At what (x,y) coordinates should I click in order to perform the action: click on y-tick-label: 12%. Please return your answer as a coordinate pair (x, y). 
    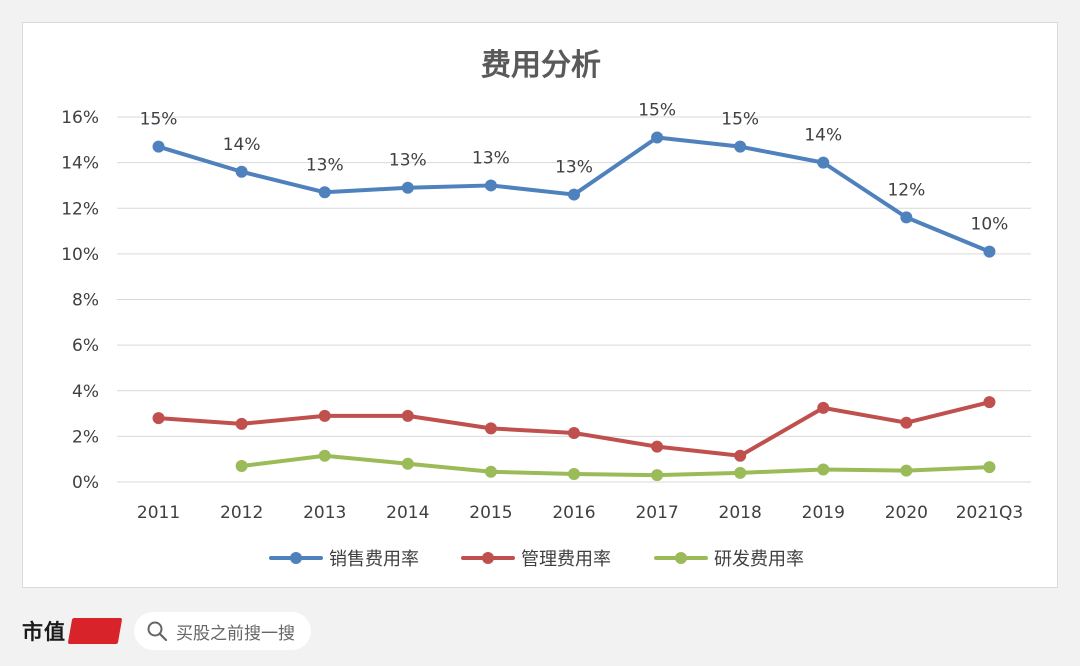
    Looking at the image, I should click on (80, 209).